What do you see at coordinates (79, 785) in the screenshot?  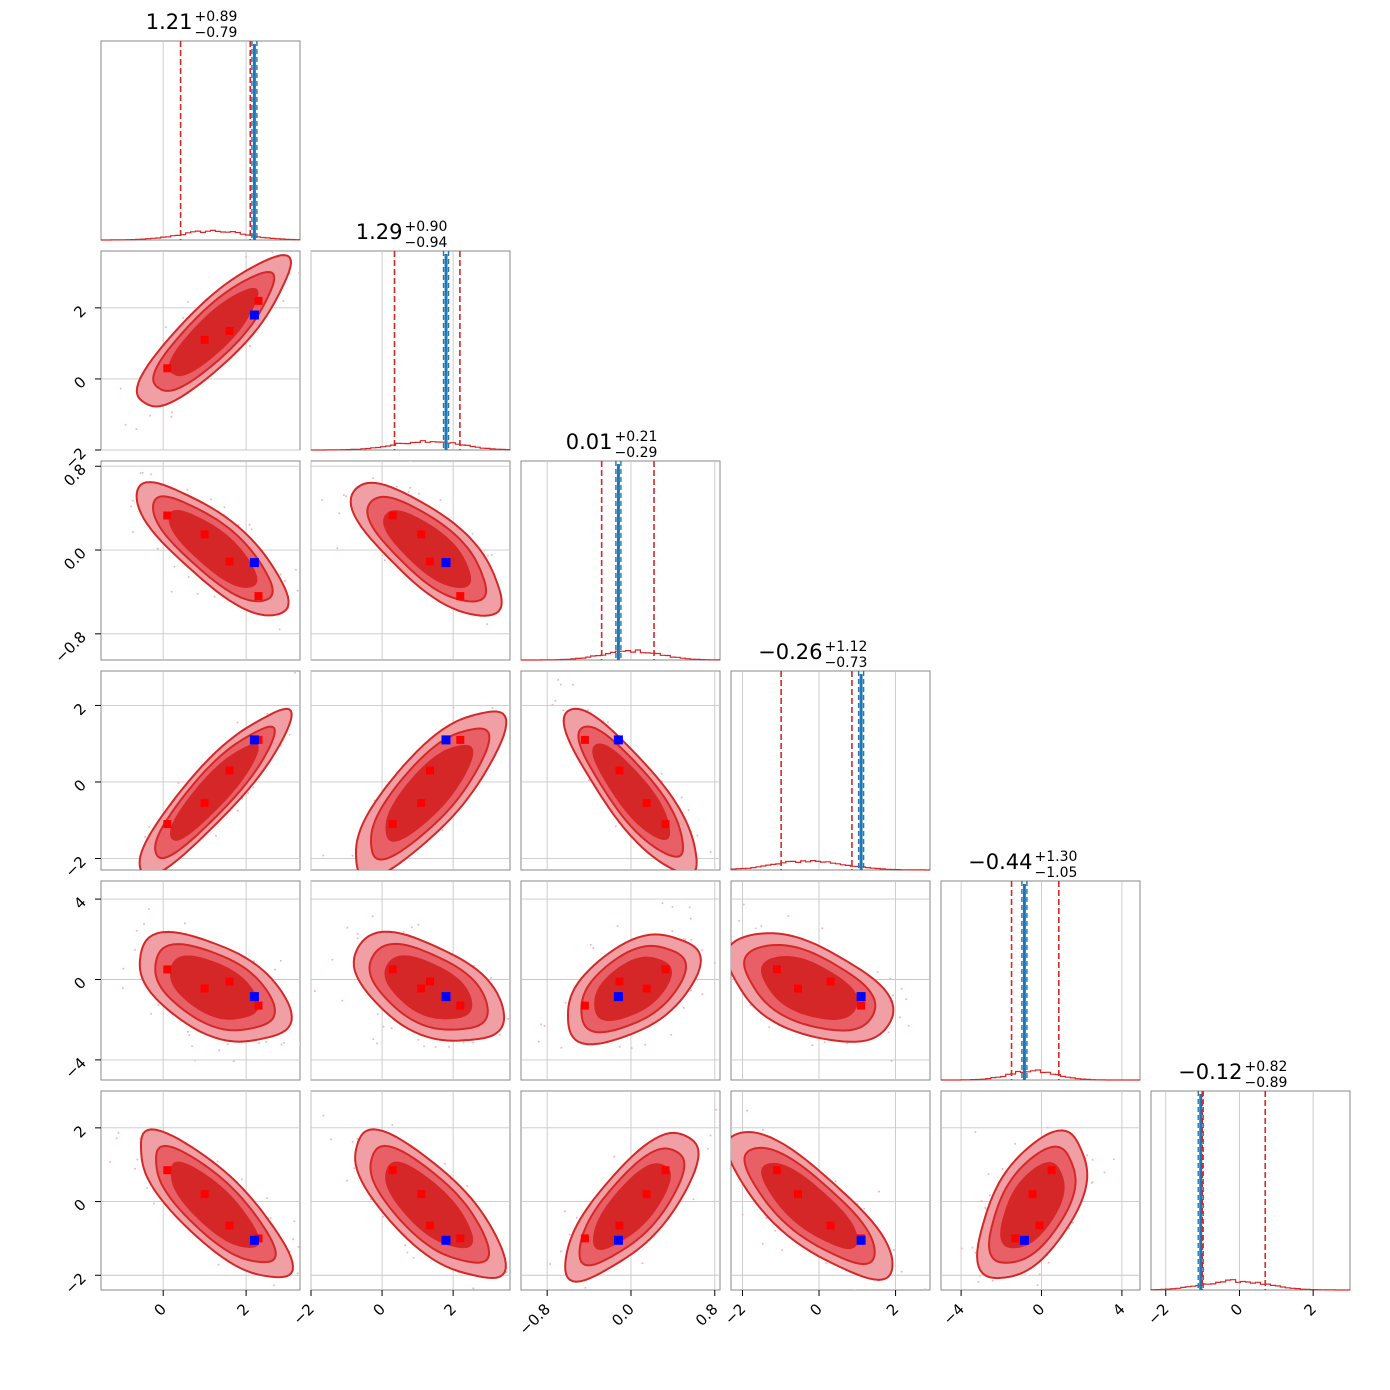 I see `y-tick-label: 0` at bounding box center [79, 785].